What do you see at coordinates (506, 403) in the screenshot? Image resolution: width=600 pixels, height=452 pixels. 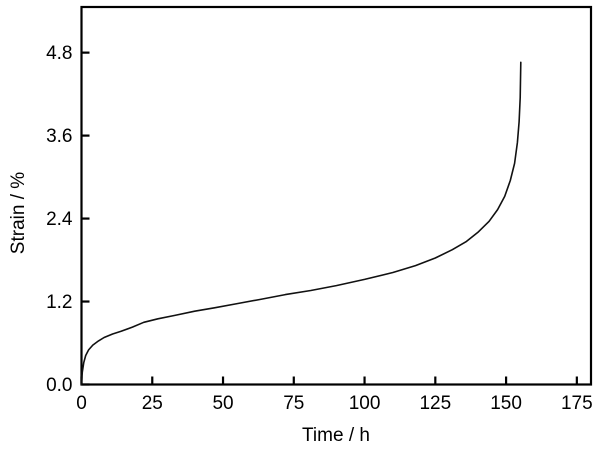 I see `x-tick-label: 150` at bounding box center [506, 403].